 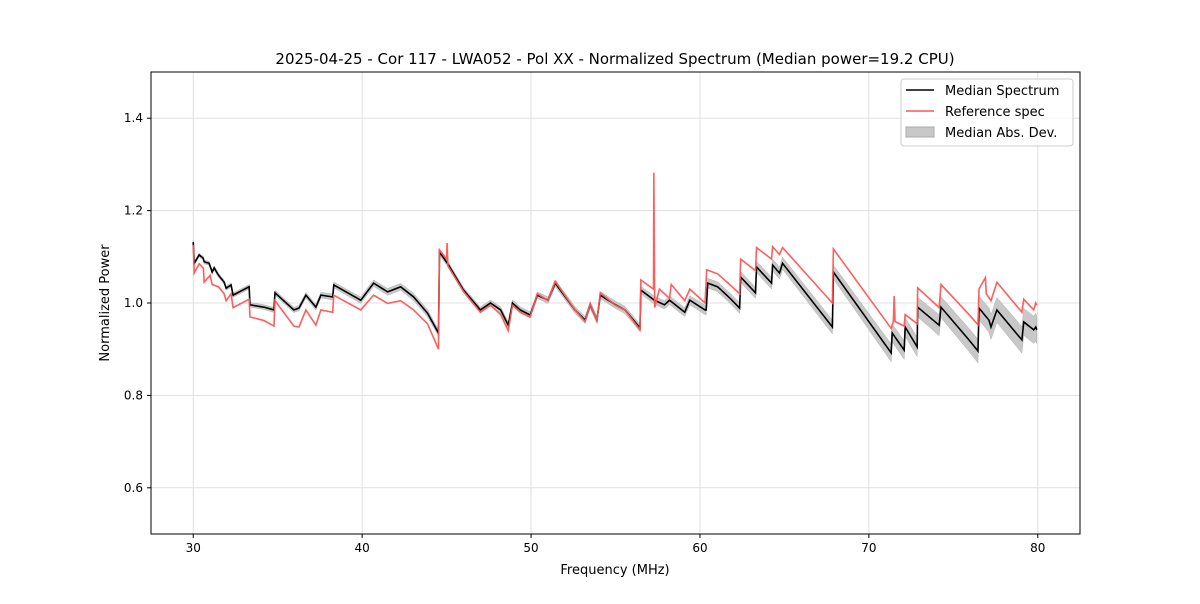 What do you see at coordinates (530, 548) in the screenshot?
I see `x-tick-label: 50` at bounding box center [530, 548].